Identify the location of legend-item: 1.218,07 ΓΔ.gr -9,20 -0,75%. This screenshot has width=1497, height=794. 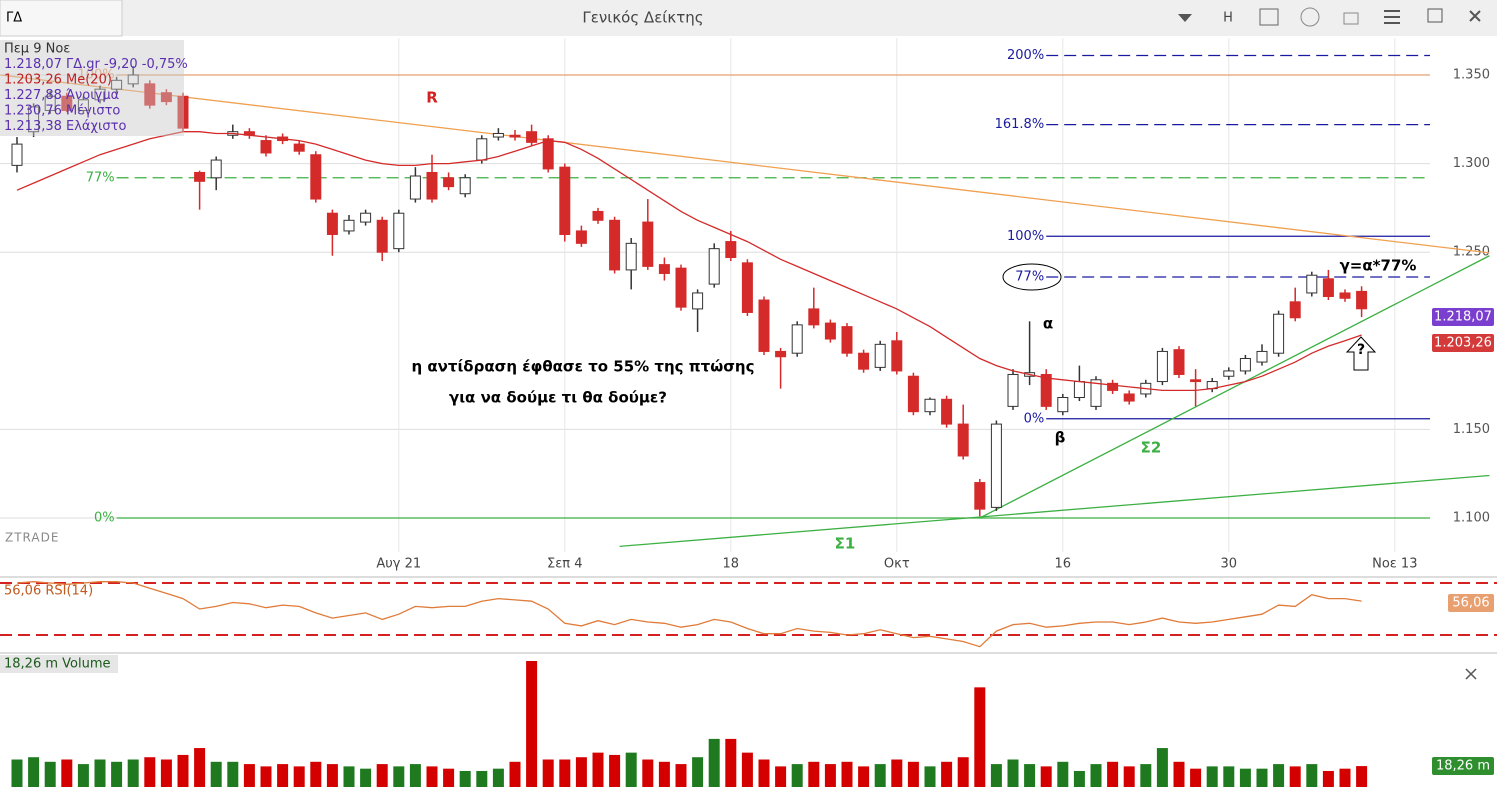
(96, 64).